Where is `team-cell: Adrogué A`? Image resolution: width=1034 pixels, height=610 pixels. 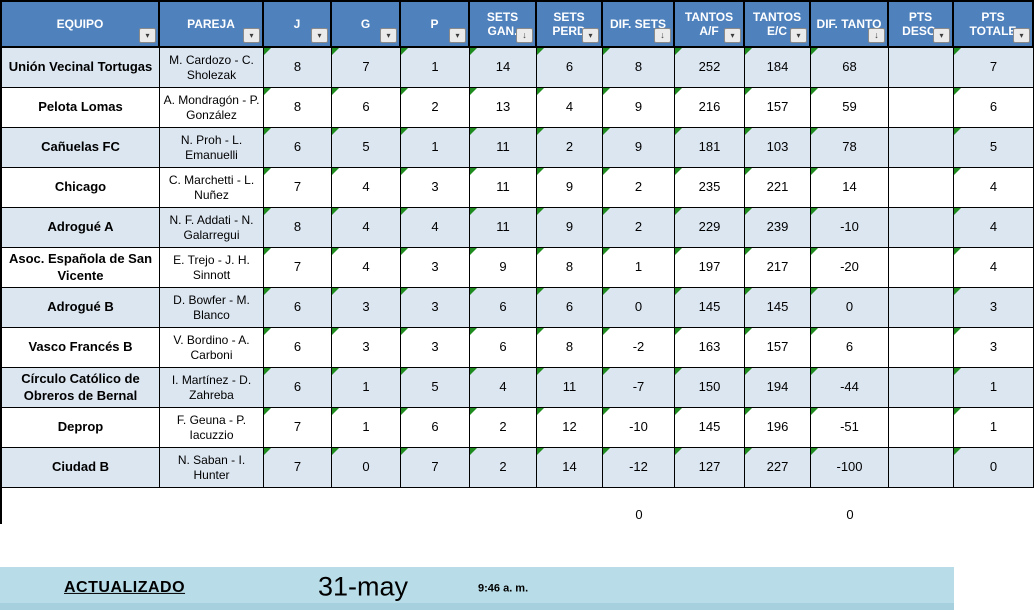 team-cell: Adrogué A is located at coordinates (81, 228).